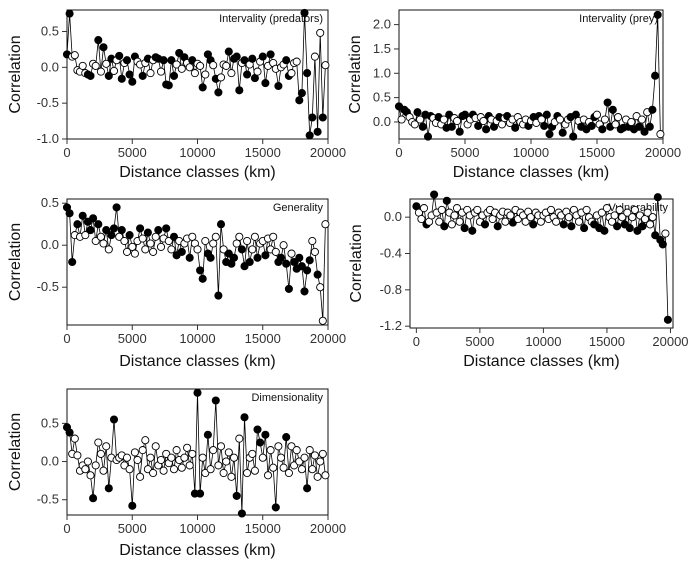 The image size is (690, 563). I want to click on panel-title: Dimensionality, so click(287, 398).